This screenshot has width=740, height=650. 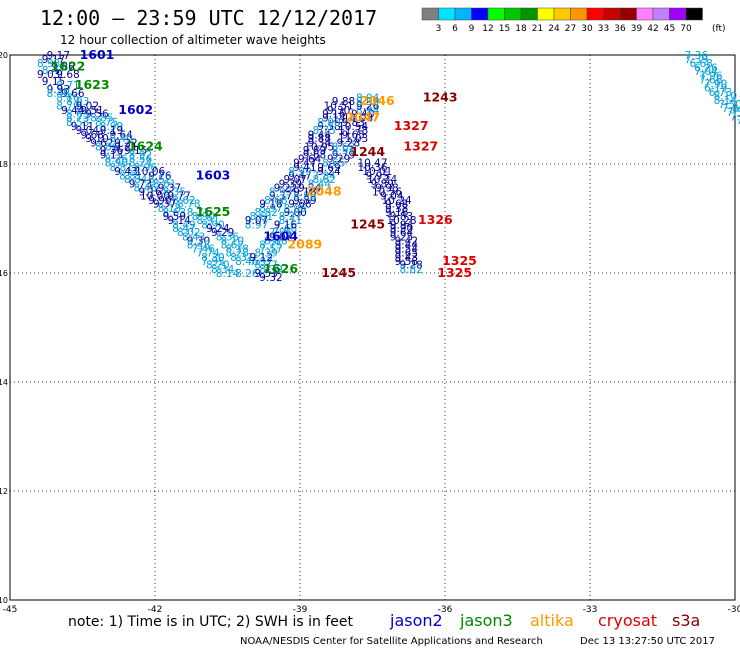 I want to click on swh-value: 7.66, so click(x=711, y=80).